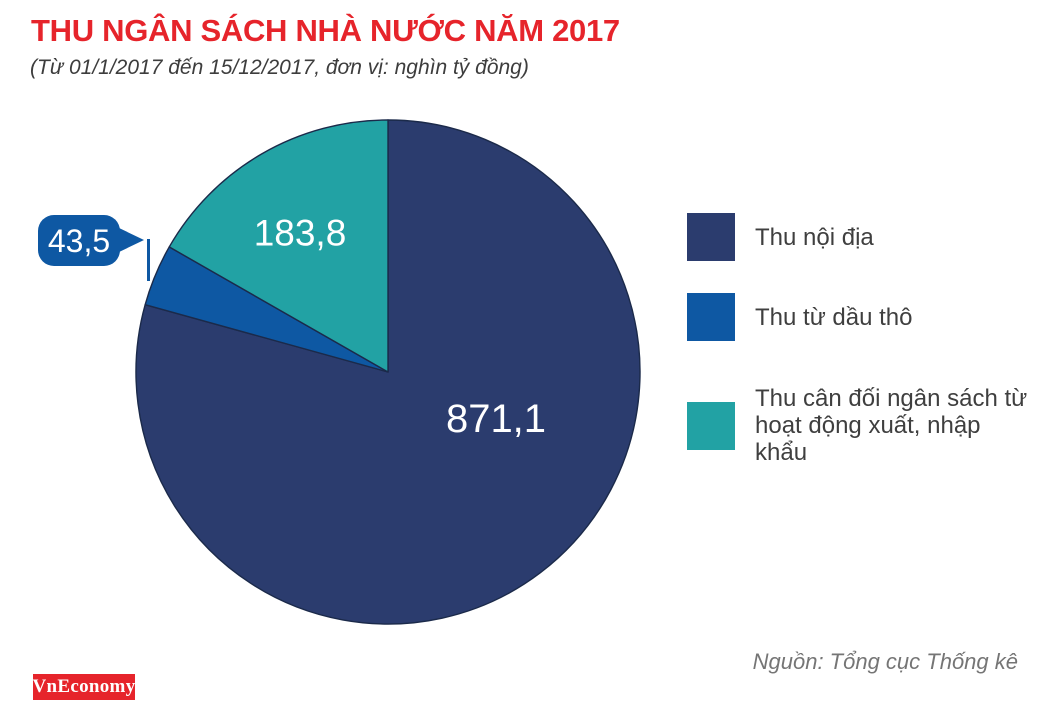 The height and width of the screenshot is (701, 1040). Describe the element at coordinates (885, 661) in the screenshot. I see `source-note: Nguồn: Tổng cục Thống kê` at that location.